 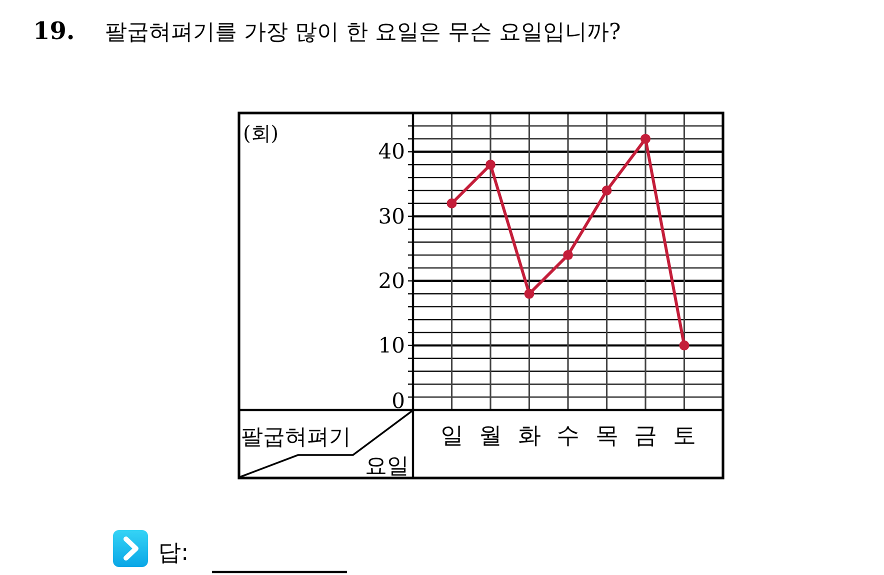 What do you see at coordinates (645, 436) in the screenshot?
I see `x-tick-label: 금` at bounding box center [645, 436].